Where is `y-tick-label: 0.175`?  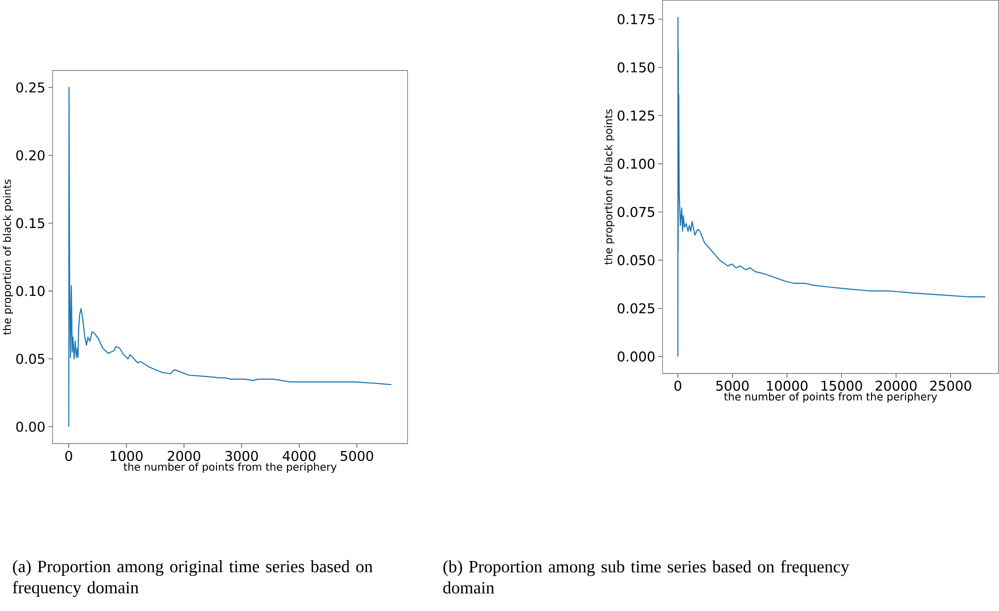
y-tick-label: 0.175 is located at coordinates (636, 19).